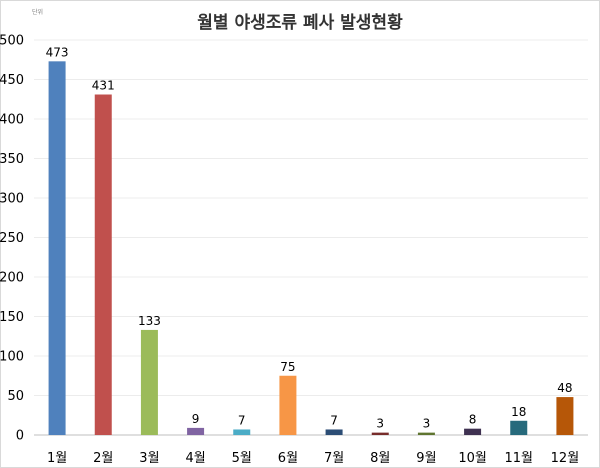 This screenshot has width=600, height=468. Describe the element at coordinates (313, 458) in the screenshot. I see `x-axis: 1월 2월 3월 4월 5월 6월 7월 8월 9월 10월 11월 12월` at that location.